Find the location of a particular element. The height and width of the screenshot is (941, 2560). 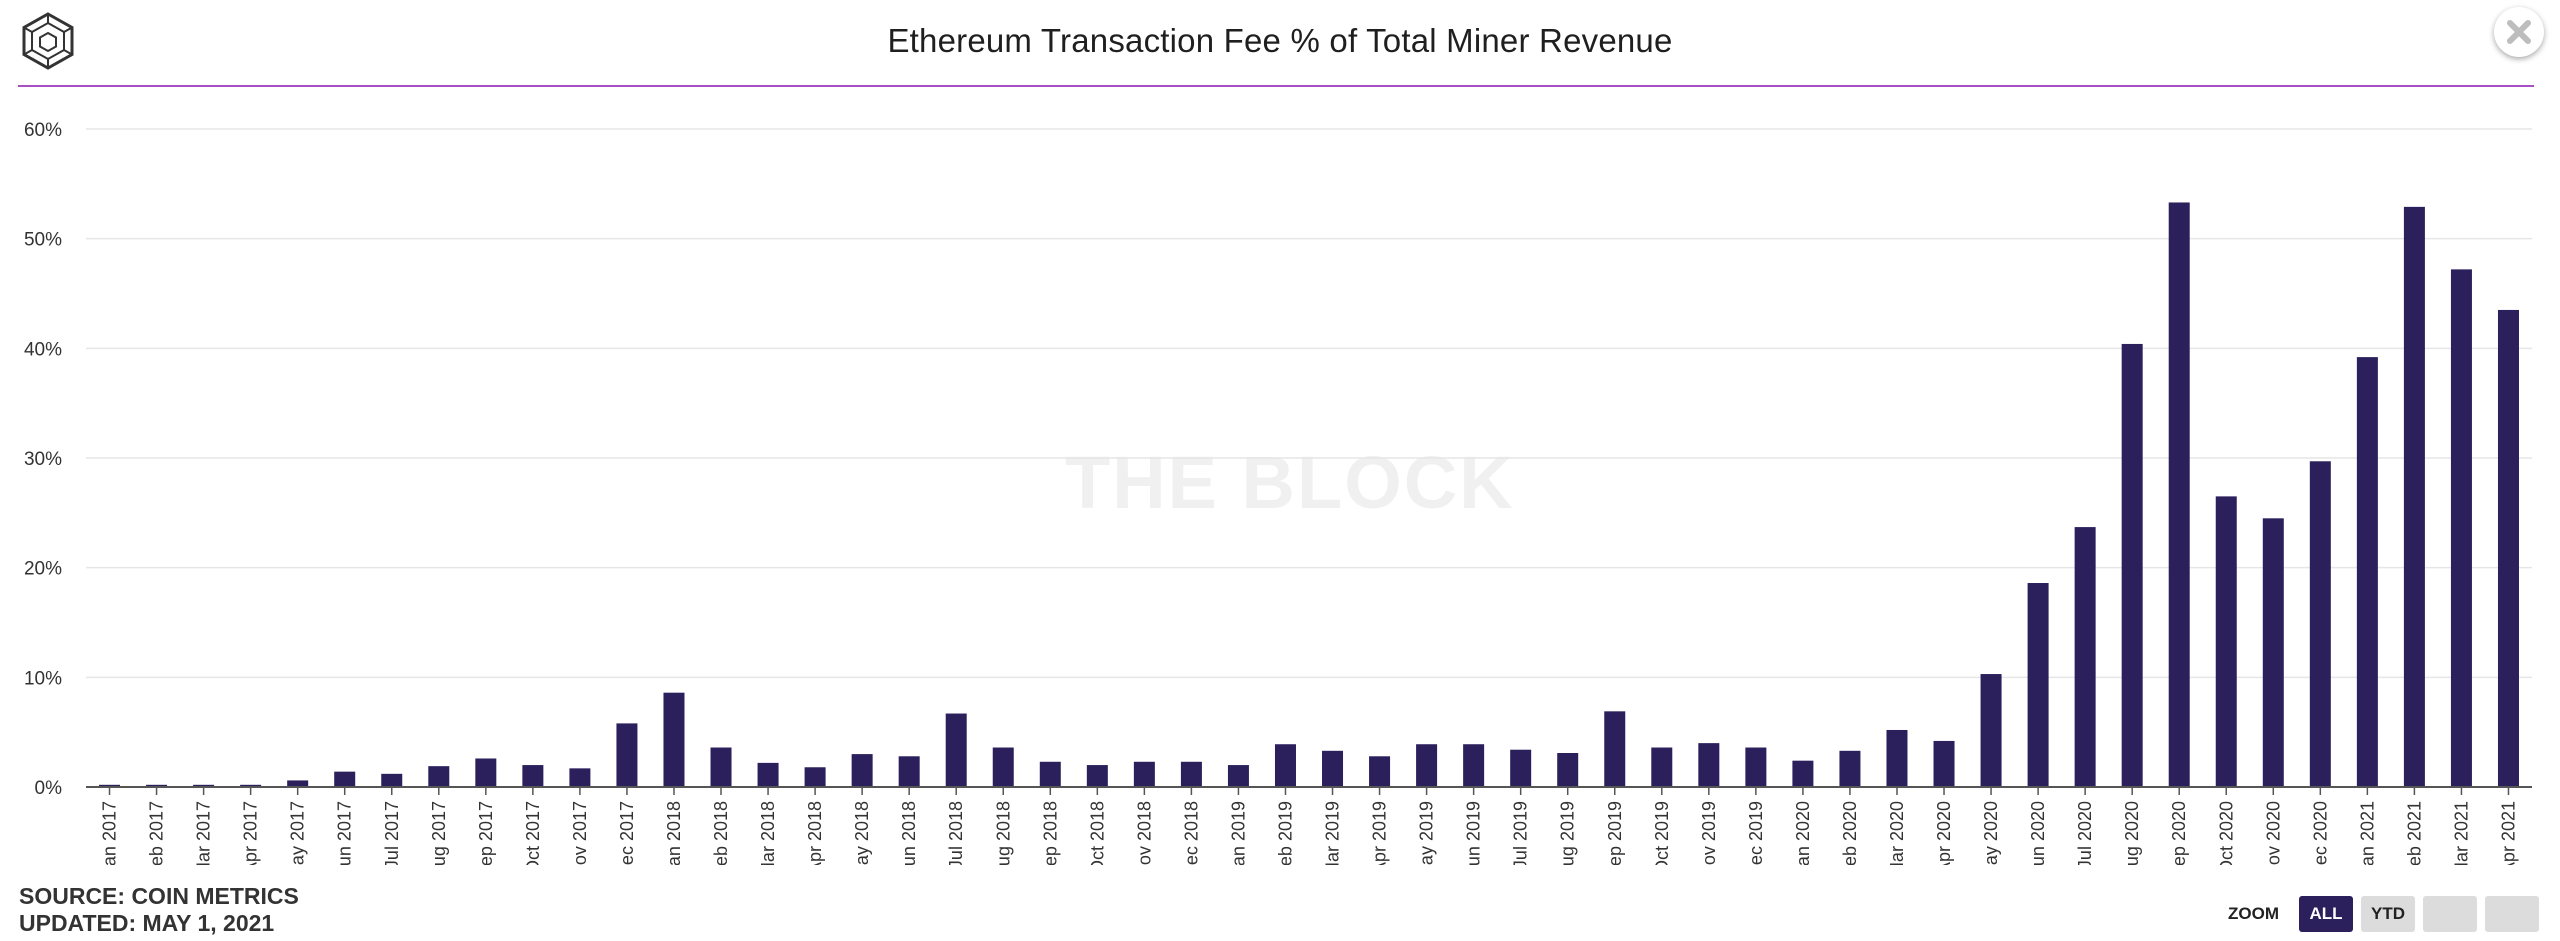

x-tick-label: Nov 2018 is located at coordinates (1144, 833).